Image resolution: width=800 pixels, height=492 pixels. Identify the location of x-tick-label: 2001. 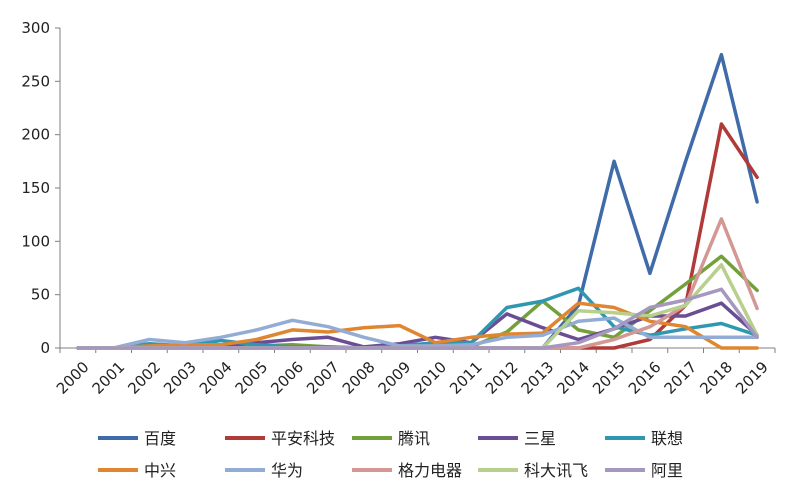
(109, 378).